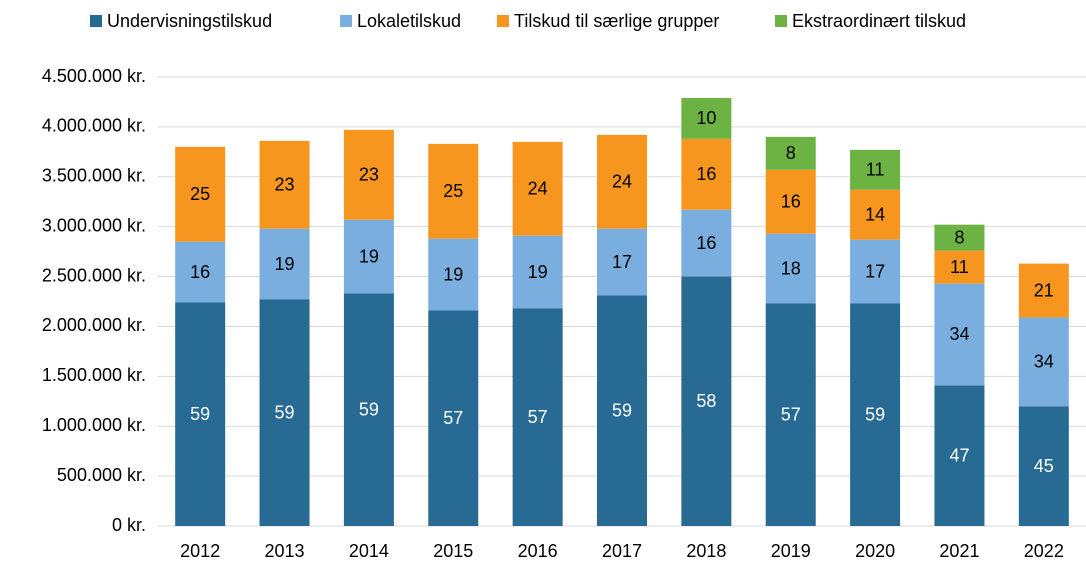 This screenshot has width=1086, height=566. What do you see at coordinates (101, 475) in the screenshot?
I see `y-tick-label: 500.000 kr.` at bounding box center [101, 475].